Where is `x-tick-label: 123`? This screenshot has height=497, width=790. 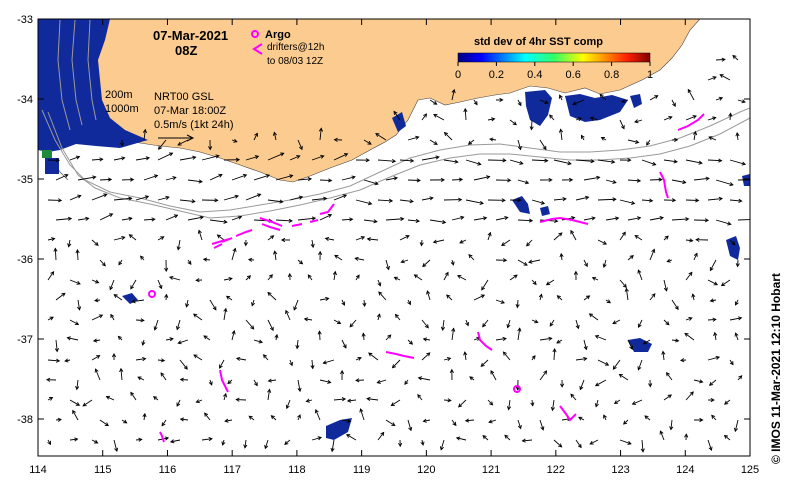 x-tick-label: 123 is located at coordinates (620, 470).